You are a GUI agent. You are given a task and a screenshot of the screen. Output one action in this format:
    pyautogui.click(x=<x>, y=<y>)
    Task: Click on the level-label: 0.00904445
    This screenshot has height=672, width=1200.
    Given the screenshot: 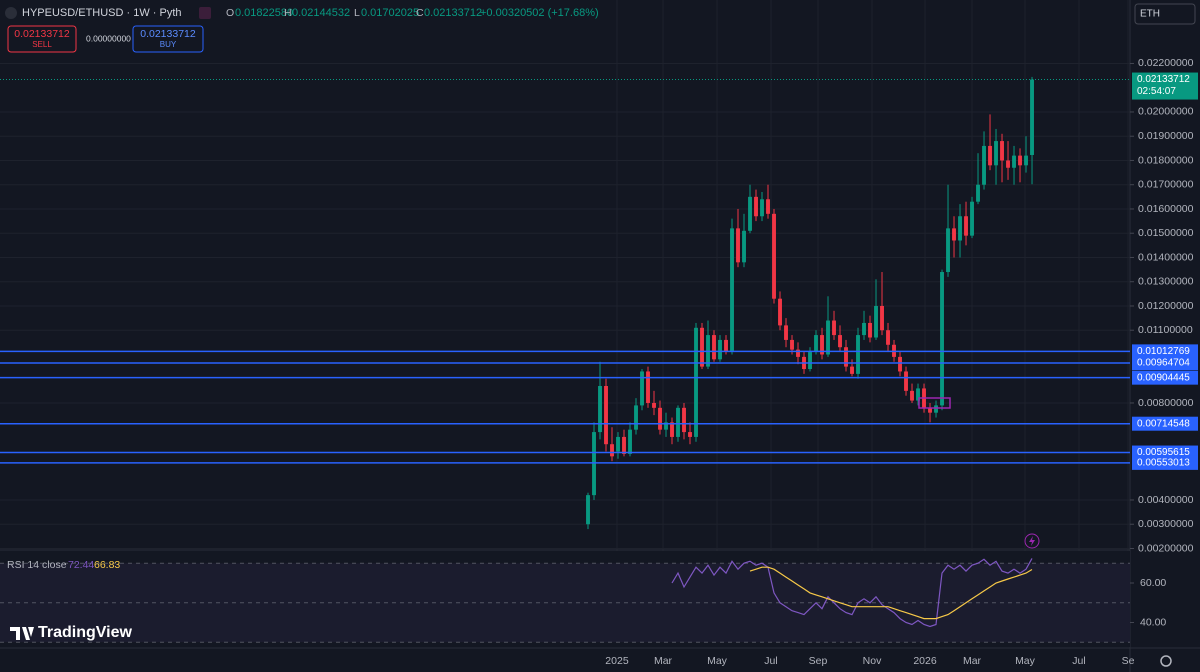 What is the action you would take?
    pyautogui.click(x=1163, y=377)
    